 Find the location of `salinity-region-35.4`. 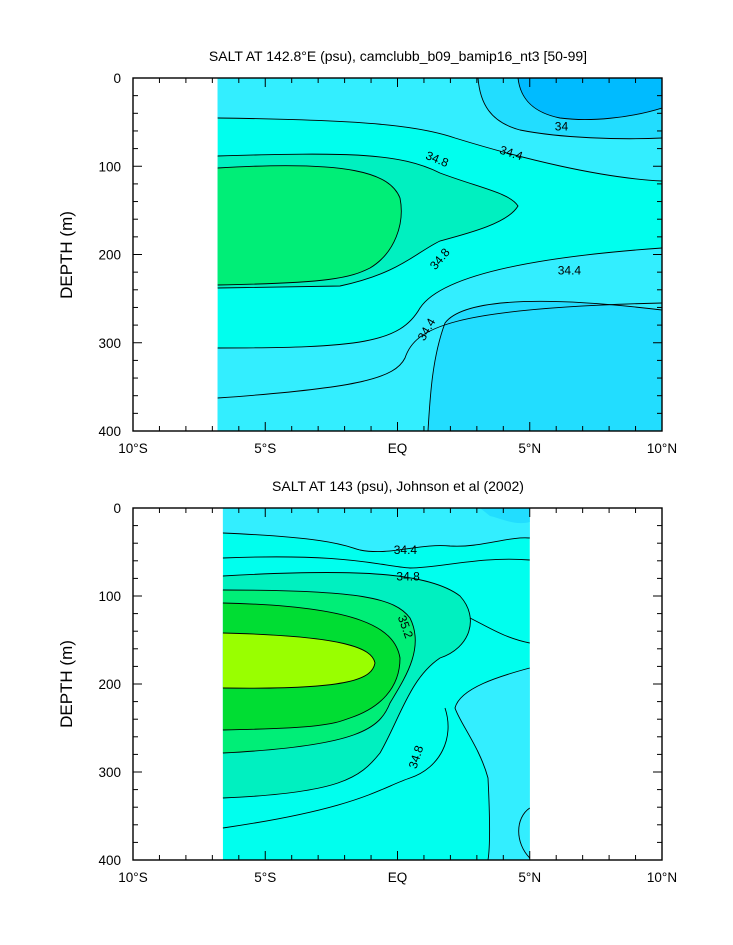

salinity-region-35.4 is located at coordinates (298, 661).